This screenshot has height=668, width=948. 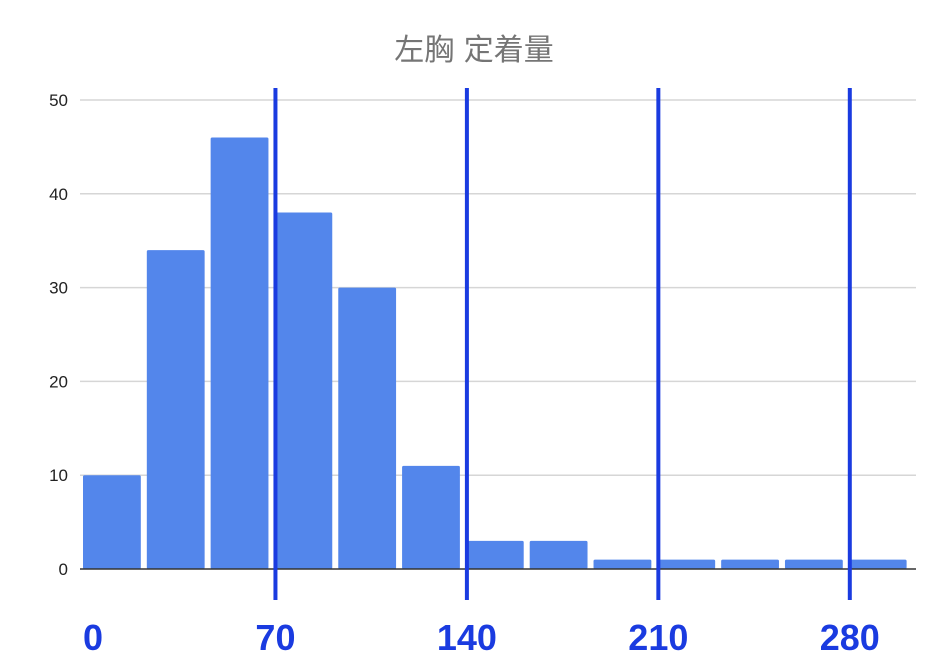 I want to click on x-tick-label: 280, so click(x=850, y=637).